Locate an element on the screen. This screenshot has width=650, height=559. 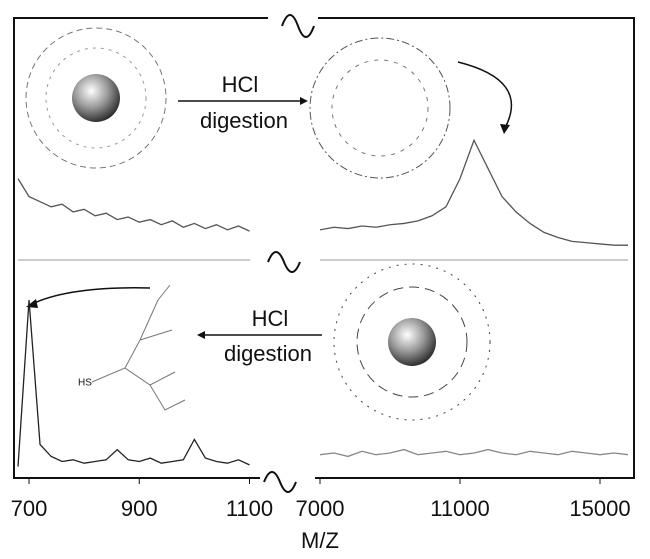
x-tick-label: 1100 is located at coordinates (249, 508).